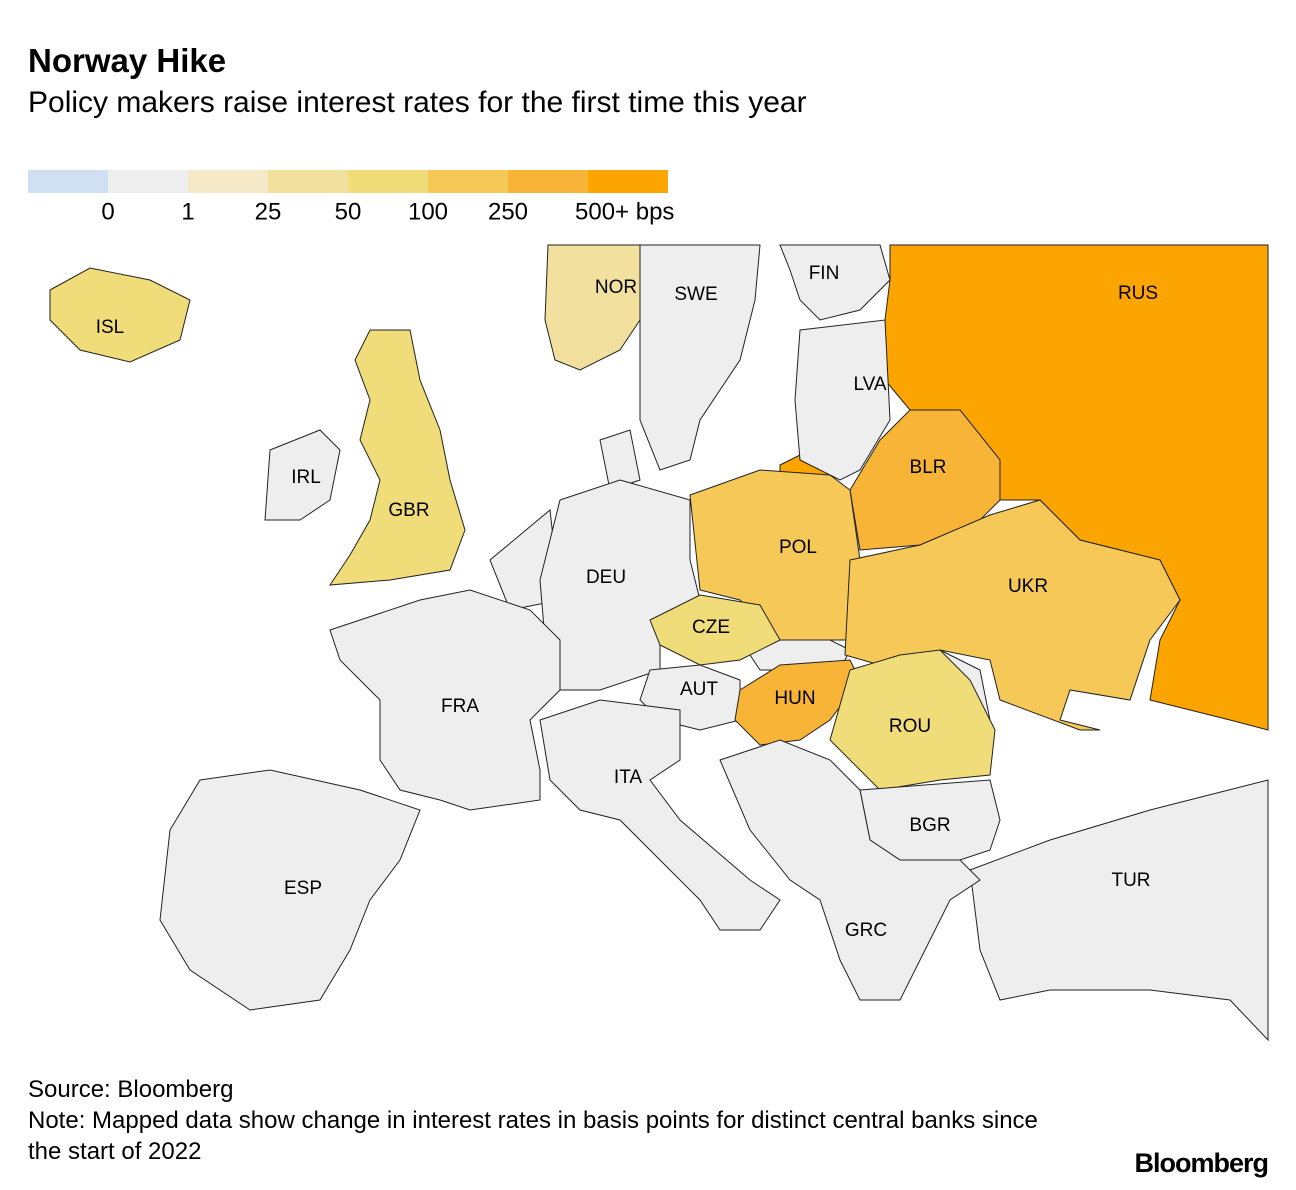 The image size is (1296, 1190). What do you see at coordinates (1201, 1163) in the screenshot?
I see `logo: Bloomberg` at bounding box center [1201, 1163].